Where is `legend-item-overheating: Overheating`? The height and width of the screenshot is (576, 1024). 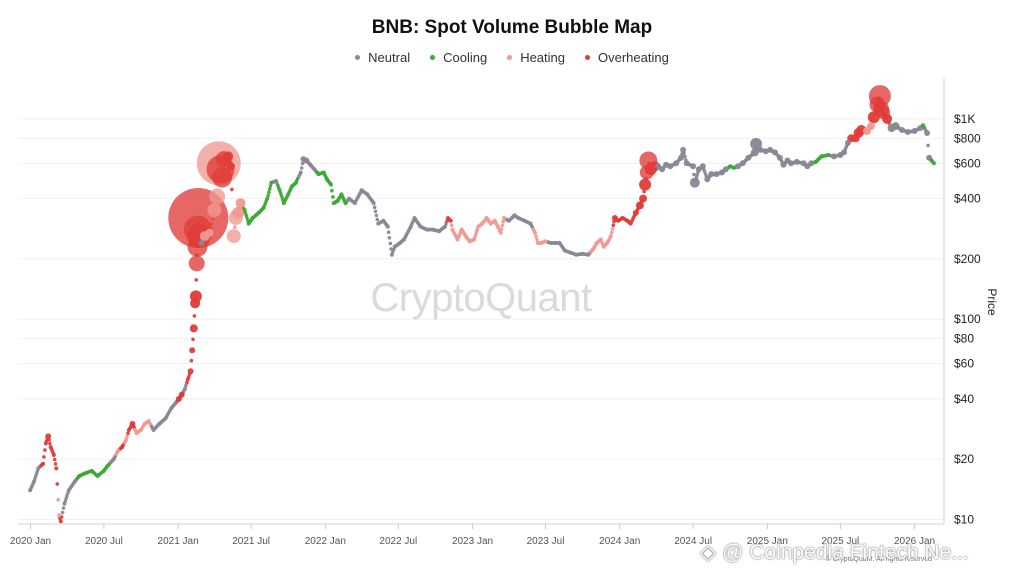
legend-item-overheating: Overheating is located at coordinates (627, 57).